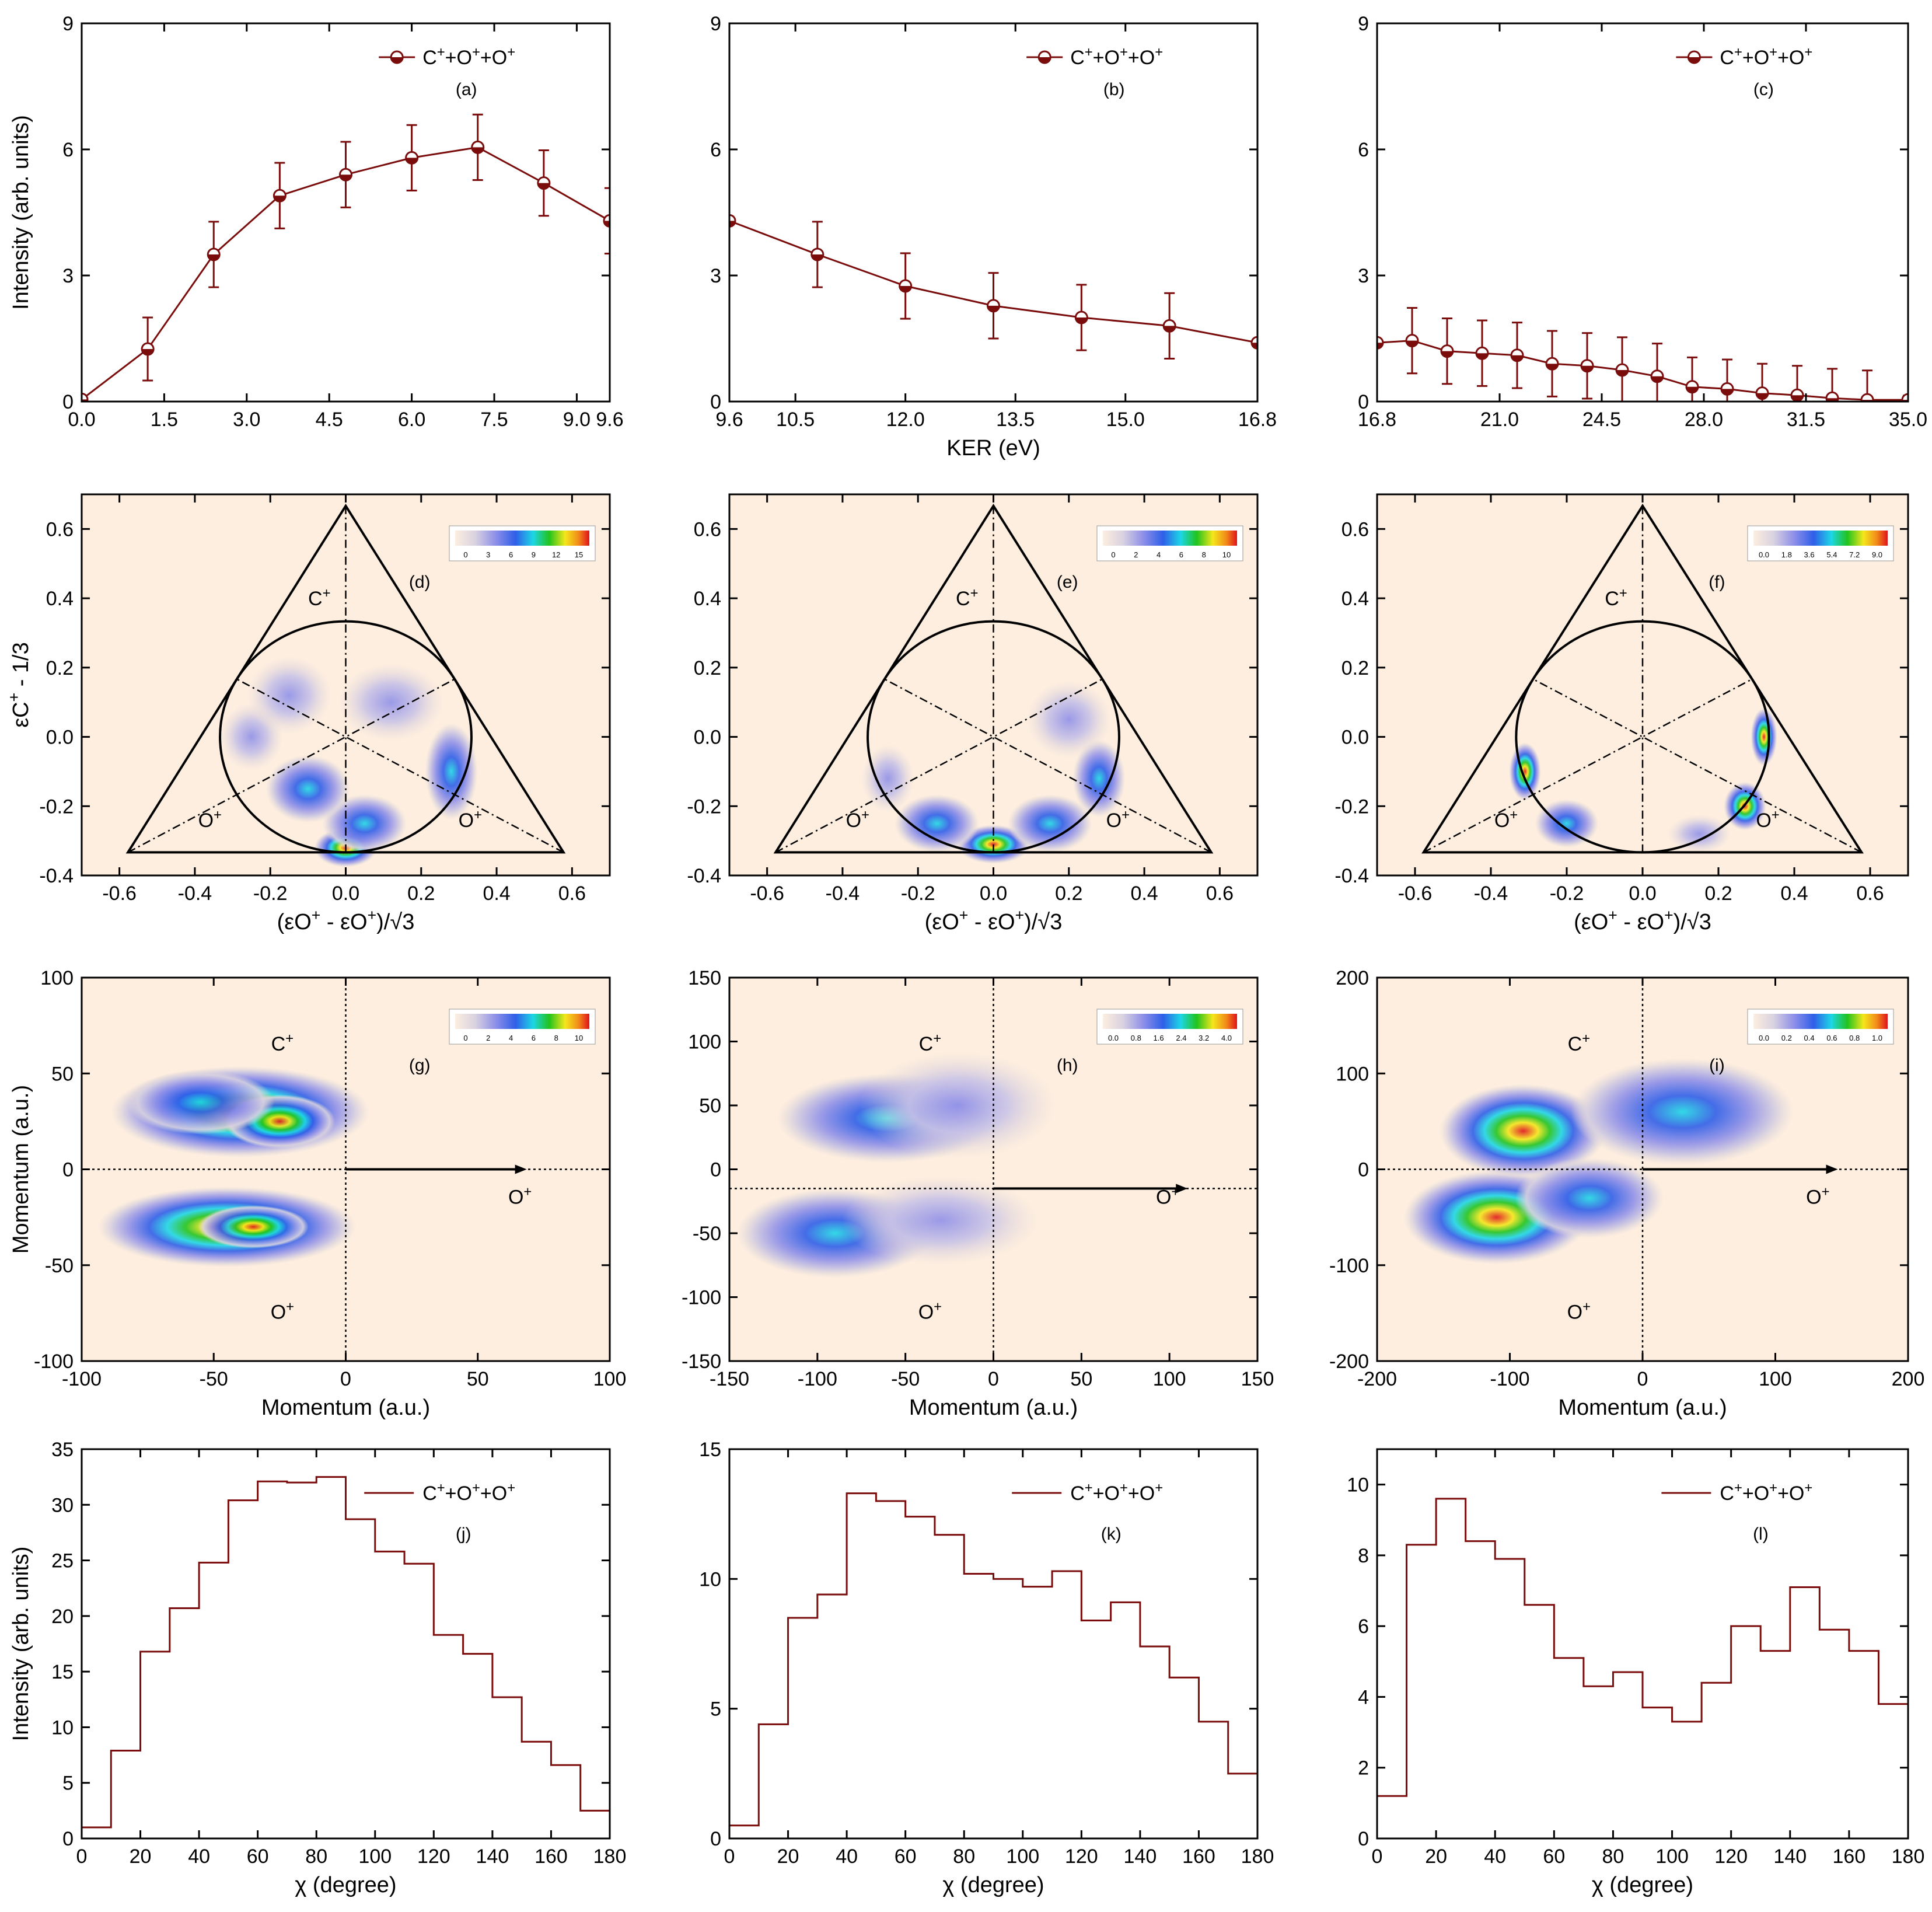 Image resolution: width=1932 pixels, height=1912 pixels. I want to click on panel-label: (h), so click(1067, 1065).